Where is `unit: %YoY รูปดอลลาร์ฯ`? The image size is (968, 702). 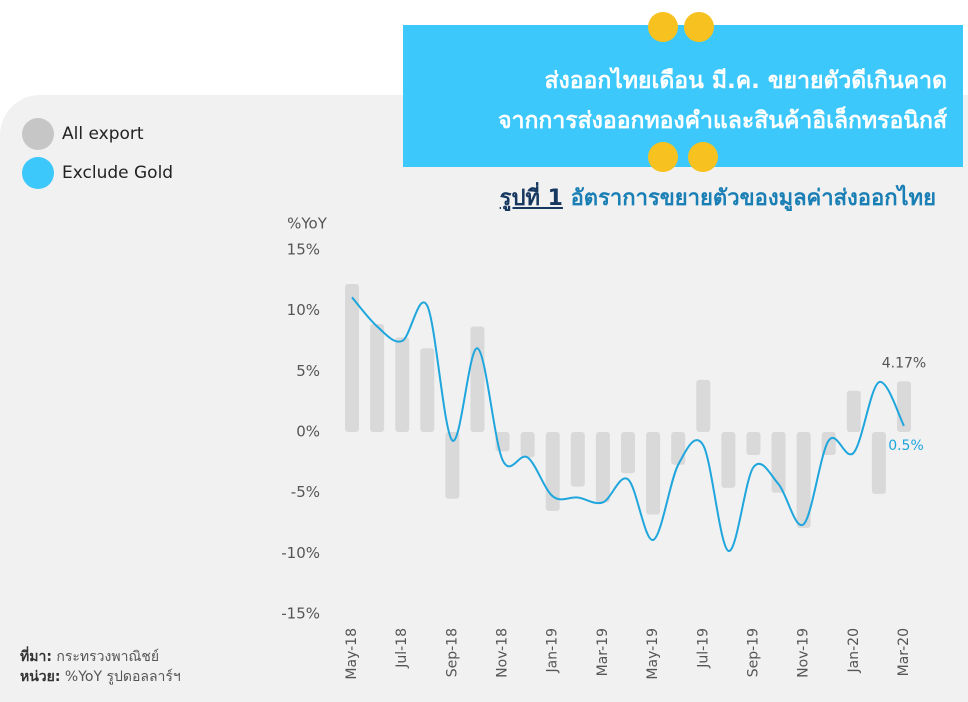
unit: %YoY รูปดอลลาร์ฯ is located at coordinates (122, 677).